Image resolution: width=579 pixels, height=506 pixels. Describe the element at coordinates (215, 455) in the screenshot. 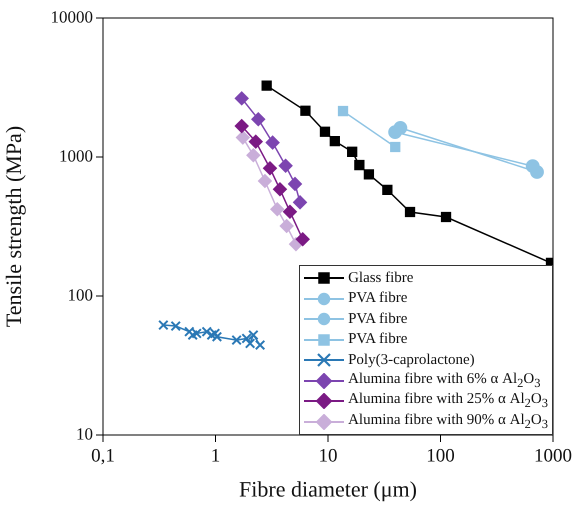

I see `x-tick-label: 1` at that location.